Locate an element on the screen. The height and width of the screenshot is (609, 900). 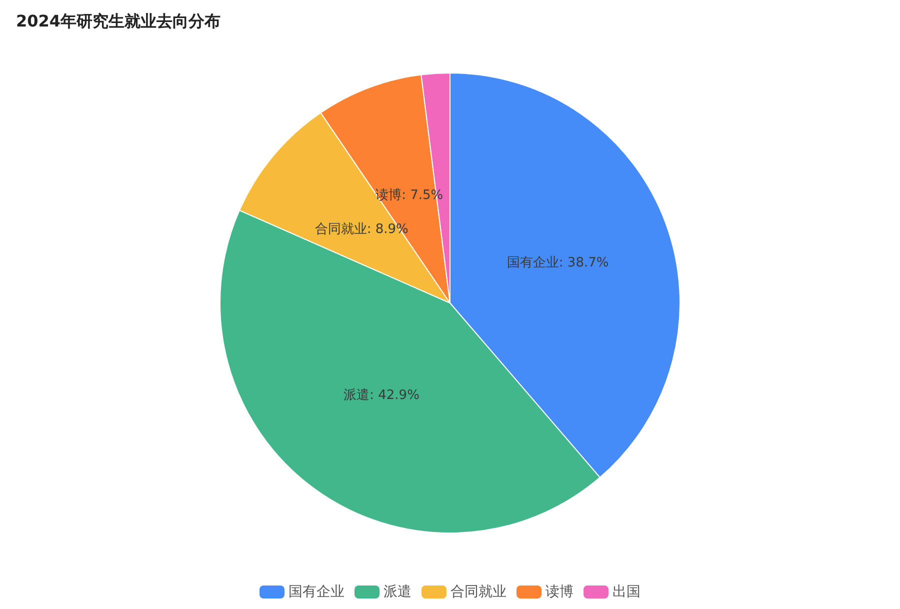
legend-label: 派遣 is located at coordinates (398, 592).